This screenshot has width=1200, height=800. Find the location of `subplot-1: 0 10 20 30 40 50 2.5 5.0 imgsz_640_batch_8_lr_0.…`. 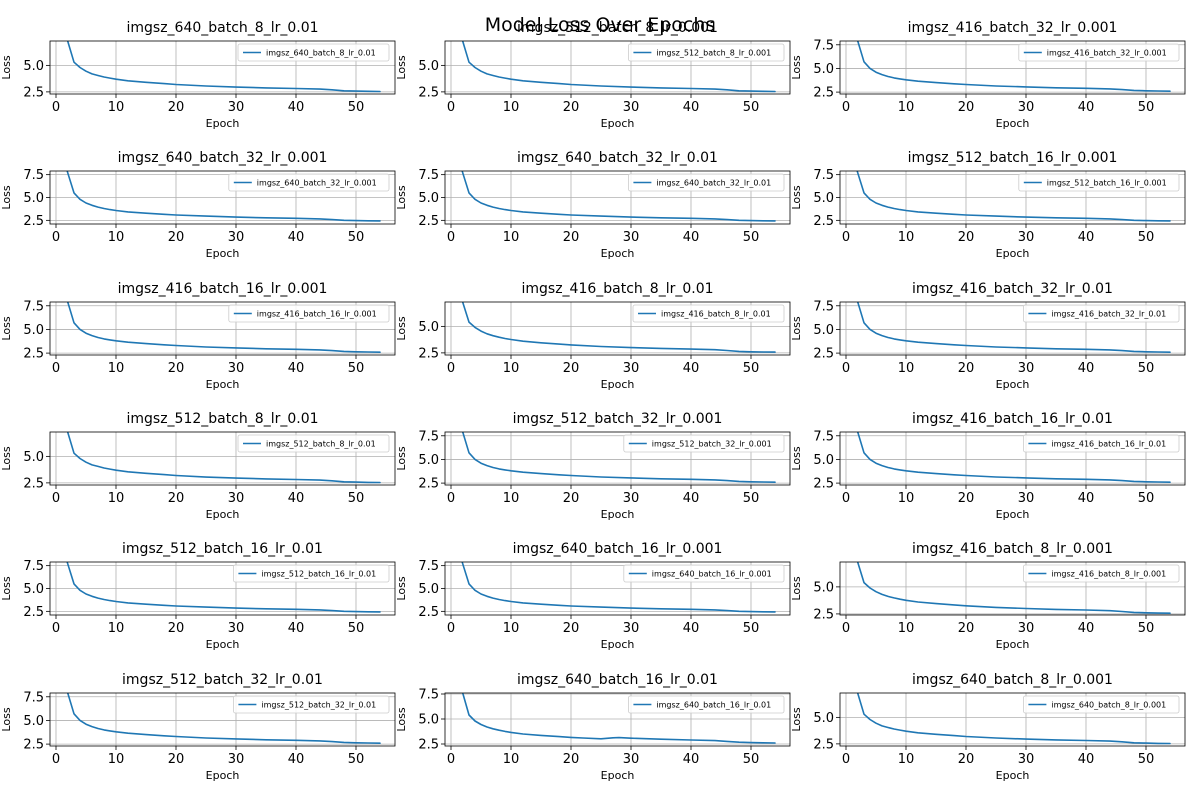

subplot-1: 0 10 20 30 40 50 2.5 5.0 imgsz_640_batch_8_lr_0.… is located at coordinates (198, 75).